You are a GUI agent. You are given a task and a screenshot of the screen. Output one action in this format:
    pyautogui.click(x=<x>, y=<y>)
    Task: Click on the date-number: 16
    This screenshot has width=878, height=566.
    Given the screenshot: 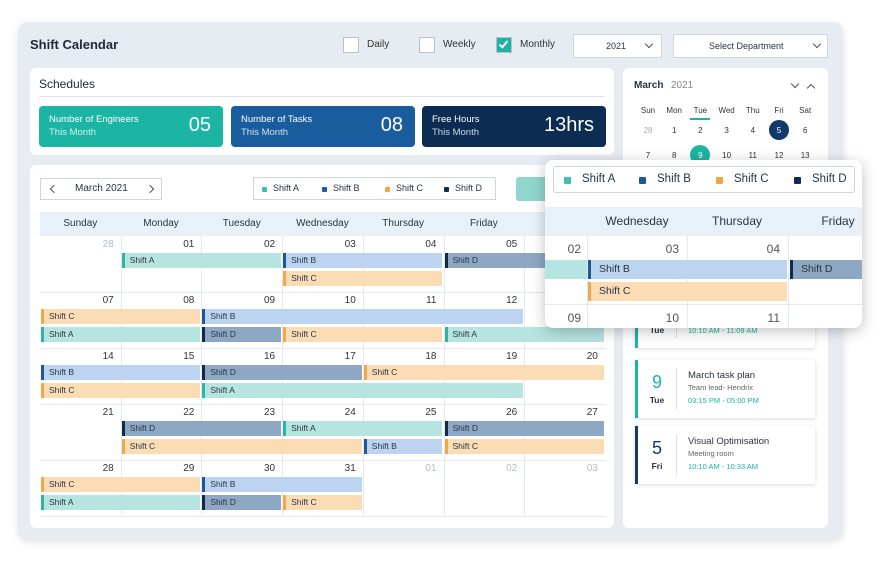 What is the action you would take?
    pyautogui.click(x=269, y=356)
    